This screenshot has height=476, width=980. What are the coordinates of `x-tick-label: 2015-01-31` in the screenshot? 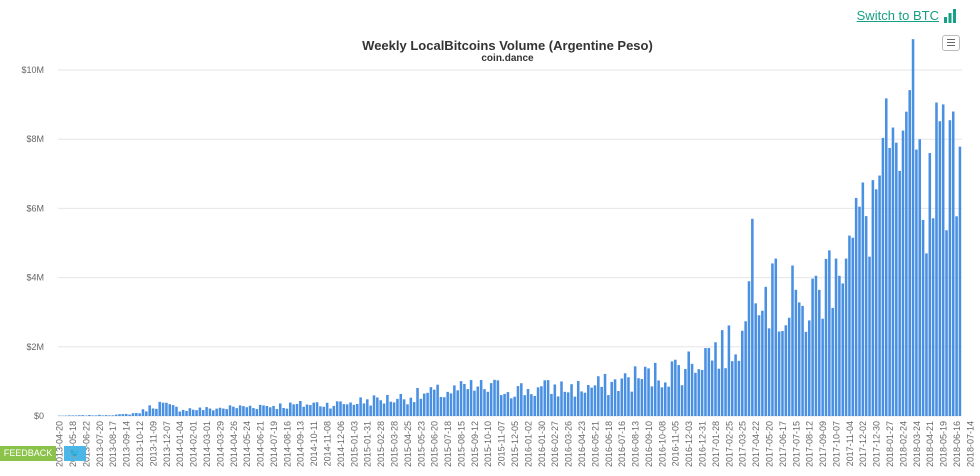 It's located at (368, 444).